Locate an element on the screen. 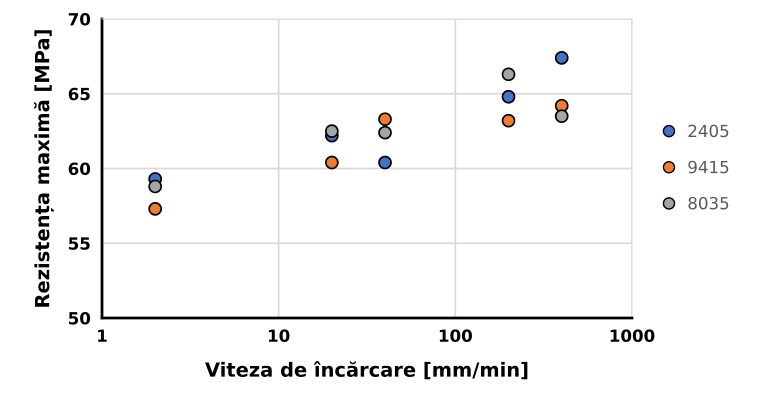 The image size is (780, 412). x-tick-label: 1 is located at coordinates (102, 336).